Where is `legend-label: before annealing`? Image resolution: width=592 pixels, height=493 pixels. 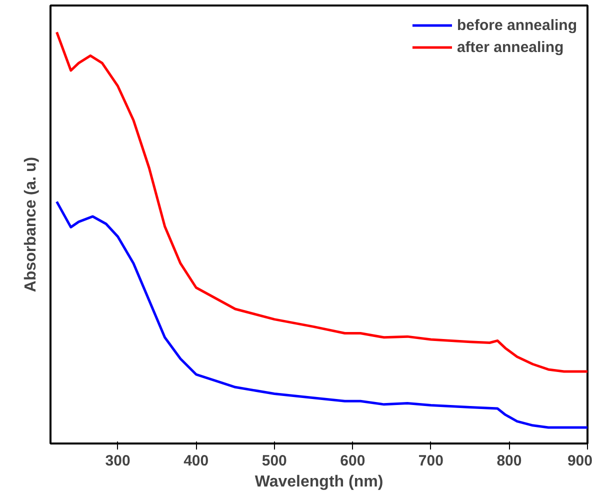 legend-label: before annealing is located at coordinates (516, 25).